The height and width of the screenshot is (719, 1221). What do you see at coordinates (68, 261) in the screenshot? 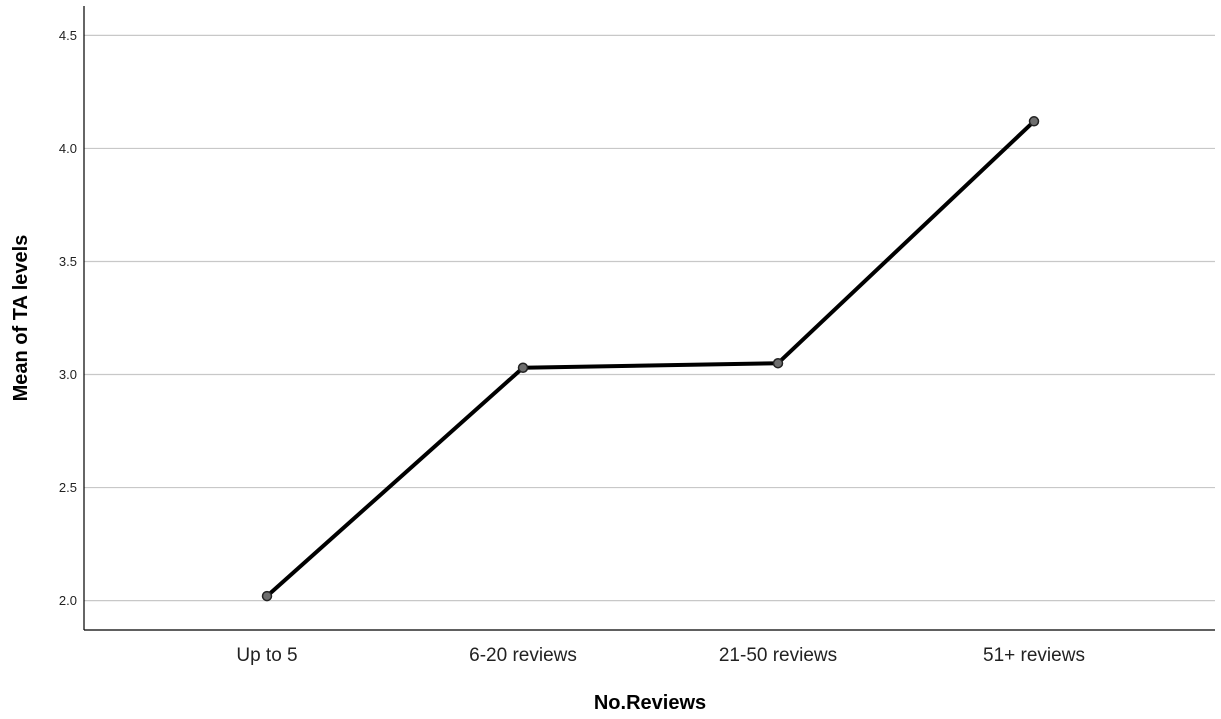
I see `y-tick-label: 3.5` at bounding box center [68, 261].